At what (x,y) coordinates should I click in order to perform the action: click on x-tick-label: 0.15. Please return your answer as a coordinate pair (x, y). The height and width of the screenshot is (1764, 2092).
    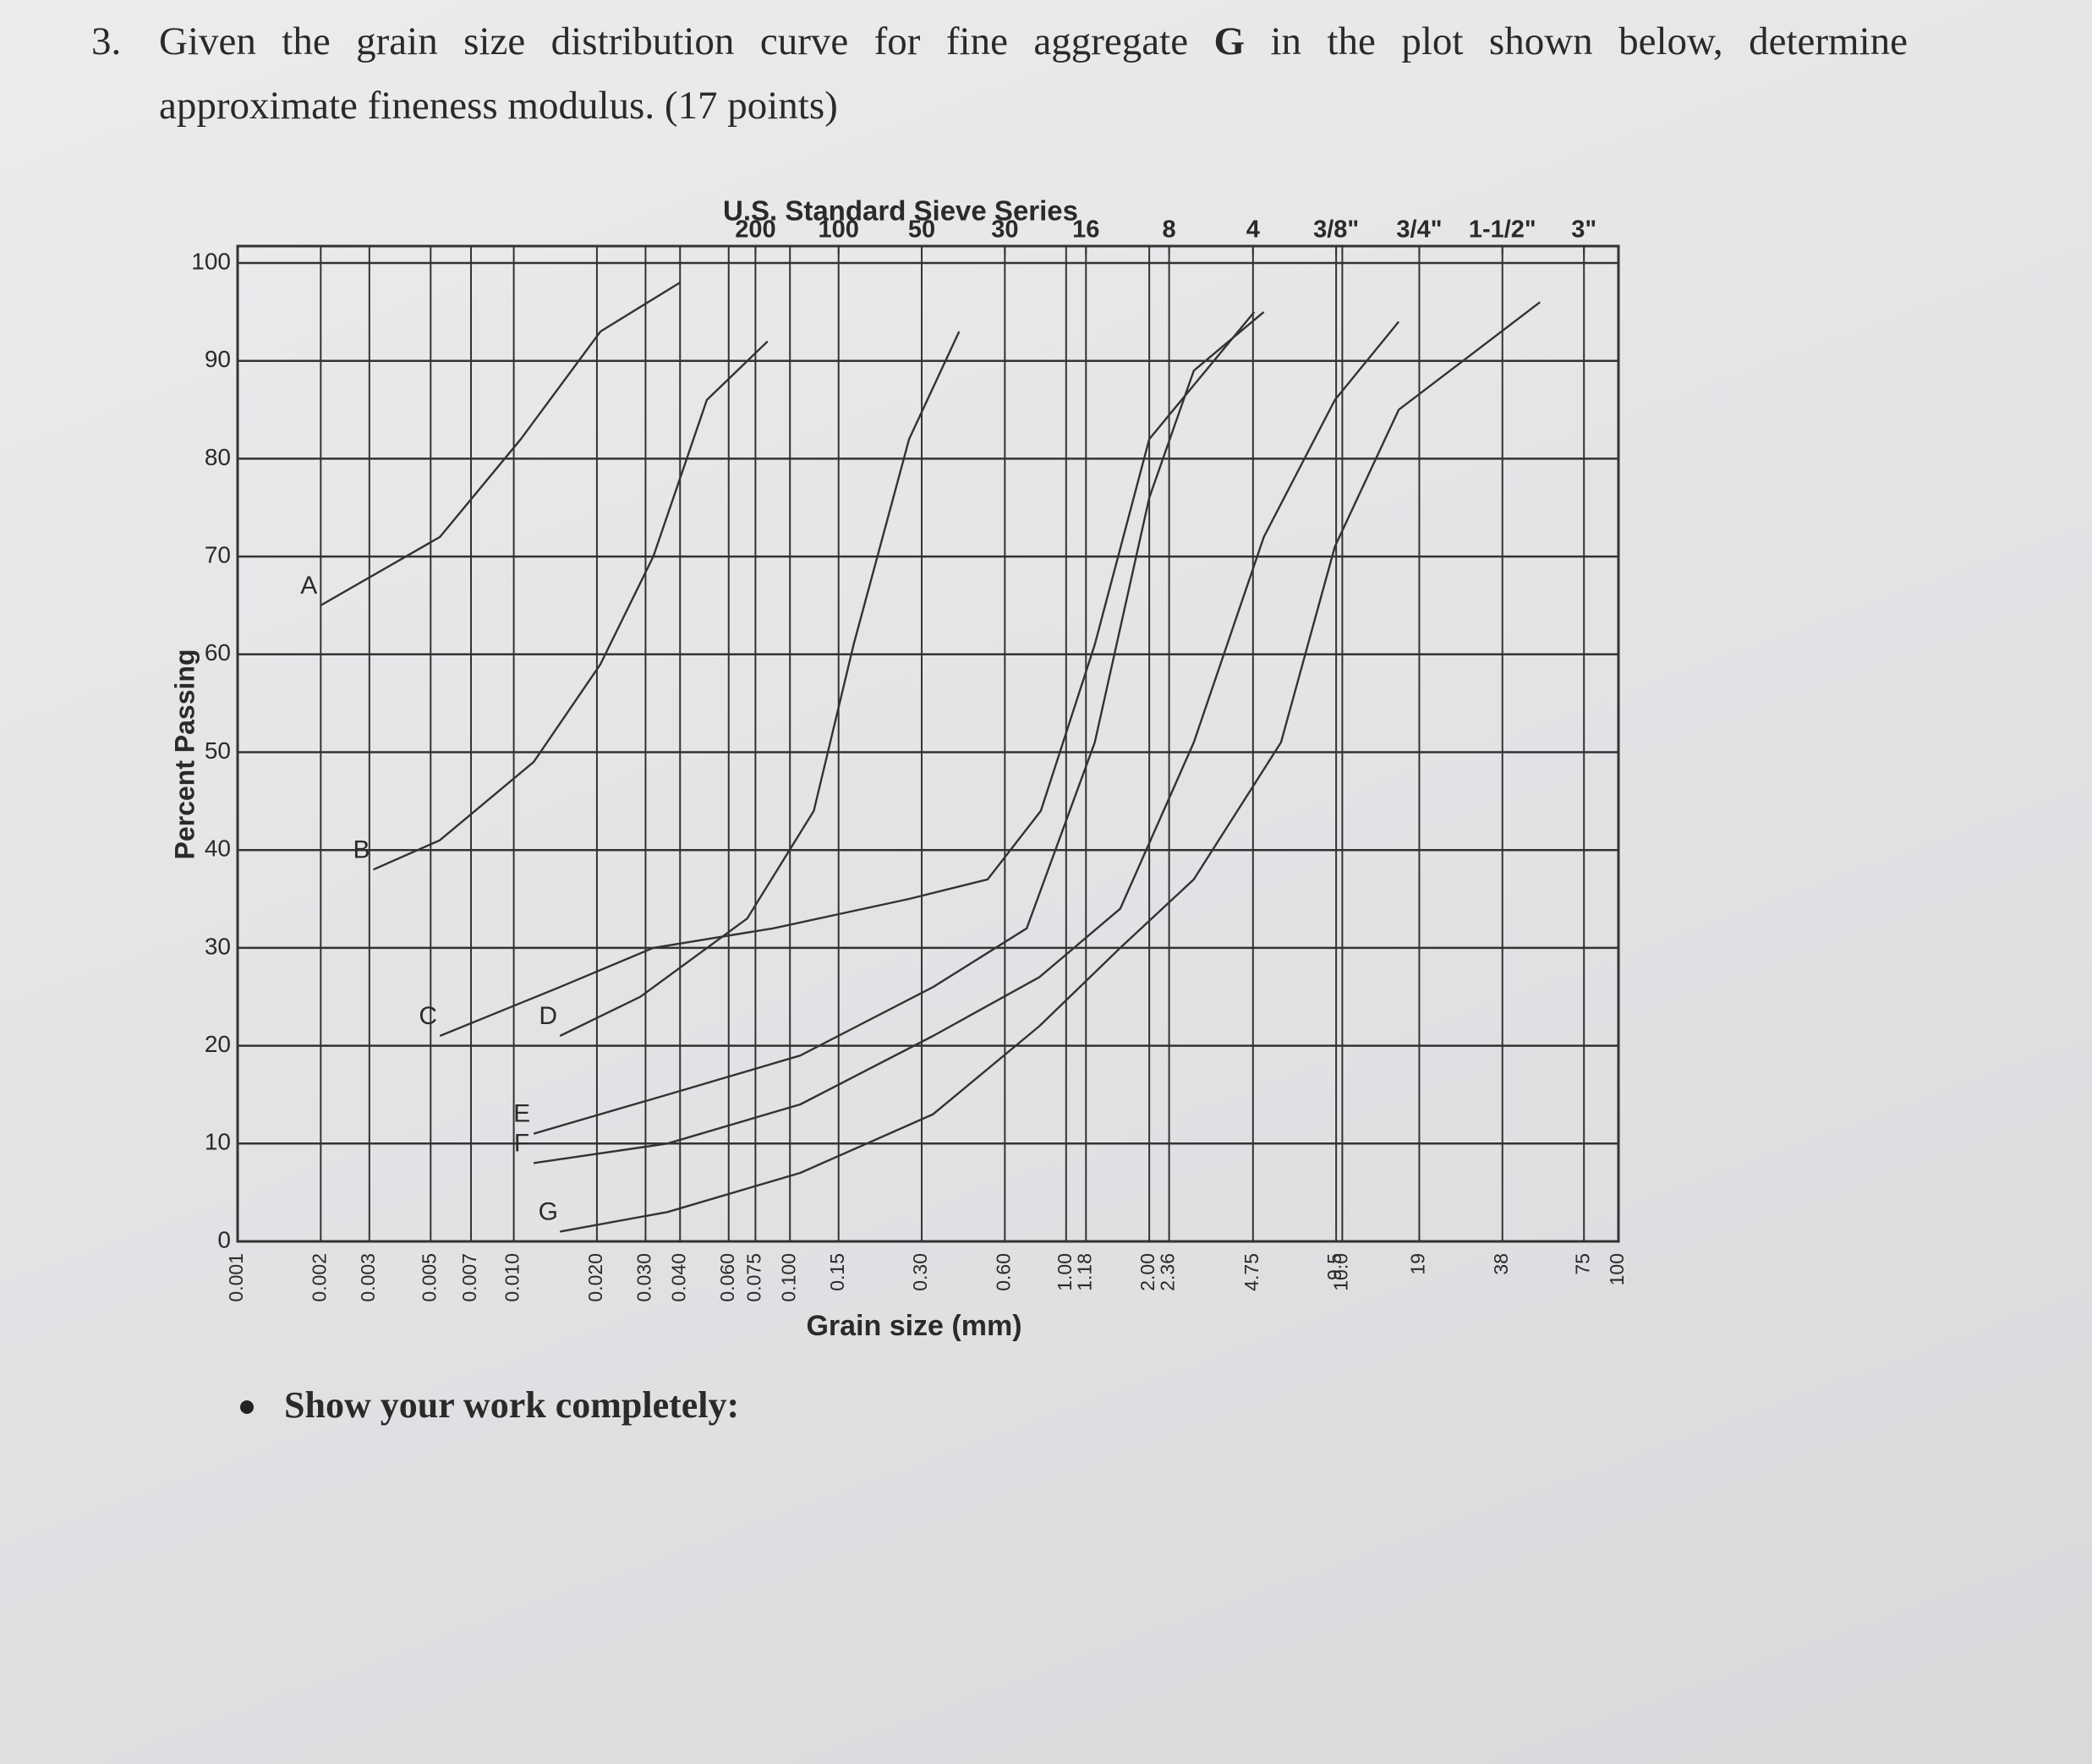
    Looking at the image, I should click on (837, 1272).